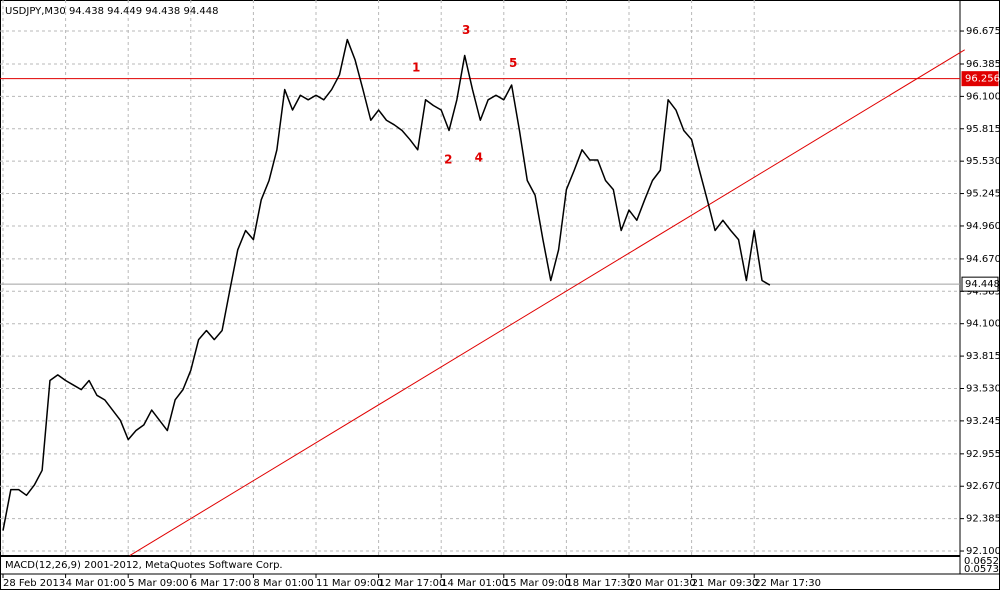 This screenshot has height=590, width=1000. Describe the element at coordinates (983, 96) in the screenshot. I see `y-tick-label: 96.100` at that location.